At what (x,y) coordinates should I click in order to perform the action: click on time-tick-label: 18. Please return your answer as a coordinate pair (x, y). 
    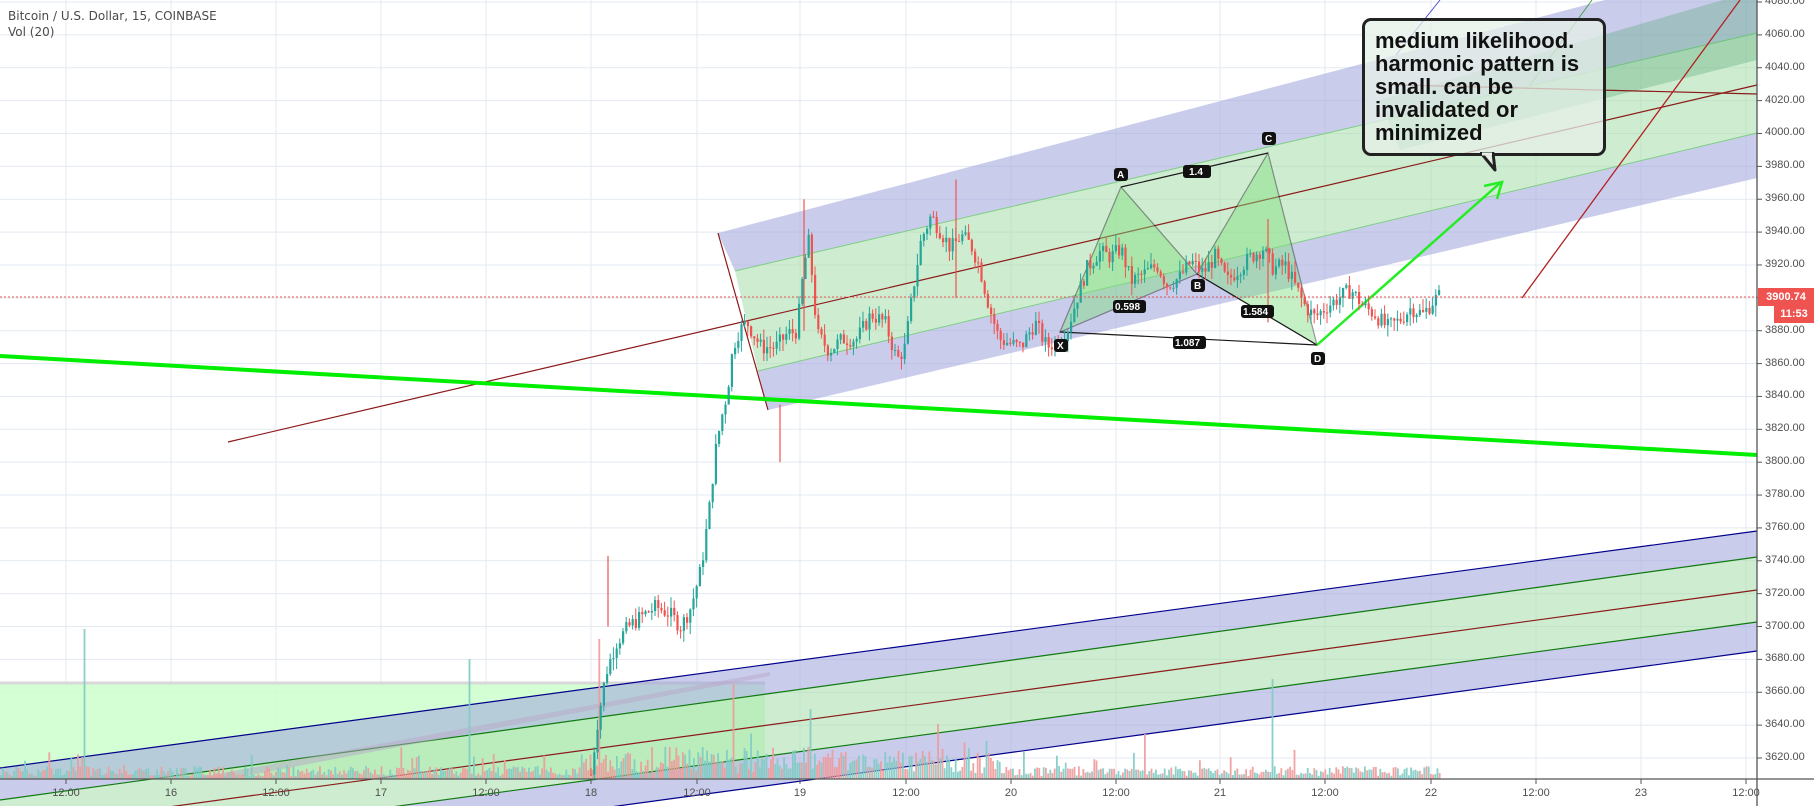
    Looking at the image, I should click on (591, 793).